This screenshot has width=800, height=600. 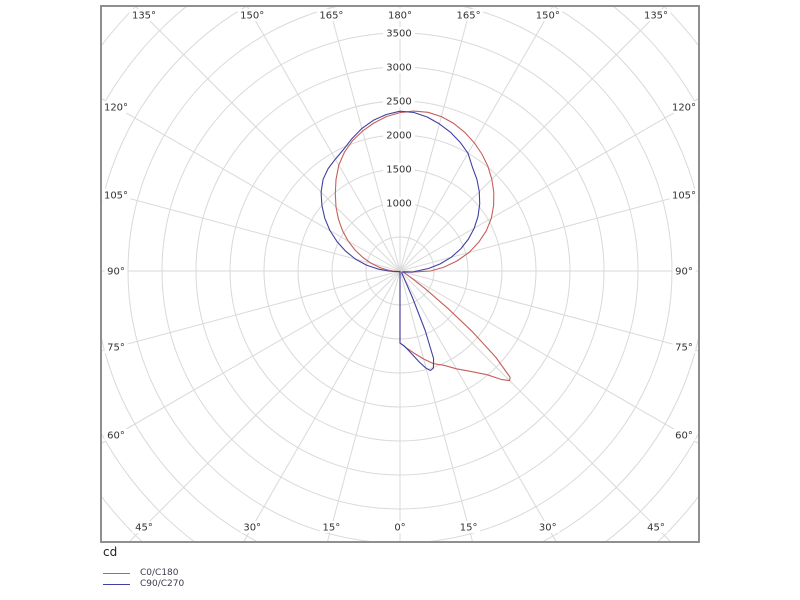 What do you see at coordinates (159, 573) in the screenshot?
I see `legend-label-c0-c180: C0/C180` at bounding box center [159, 573].